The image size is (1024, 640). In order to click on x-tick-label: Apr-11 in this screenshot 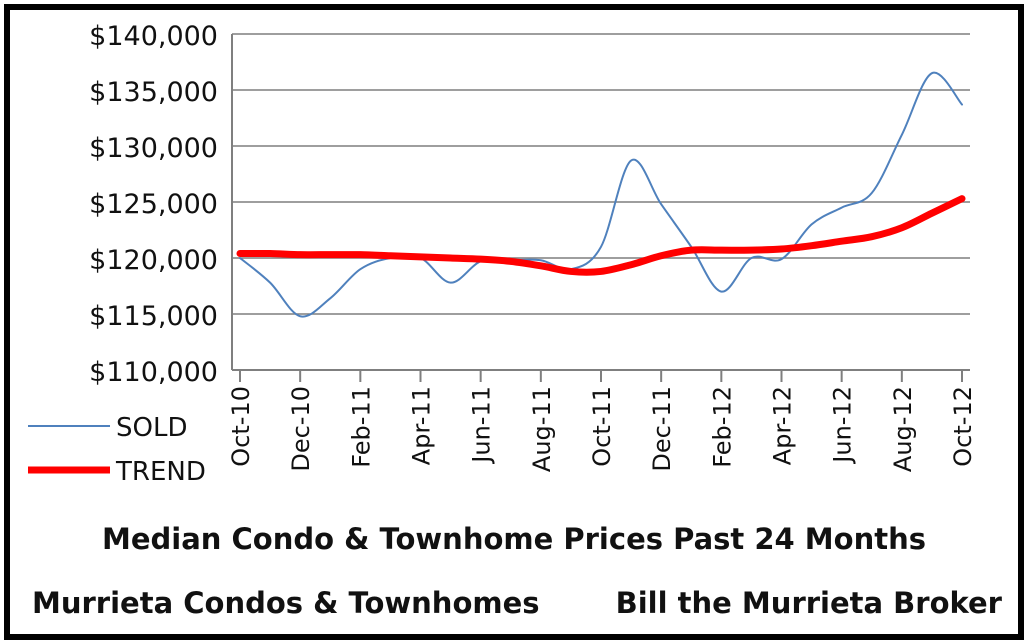, I will do `click(422, 425)`.